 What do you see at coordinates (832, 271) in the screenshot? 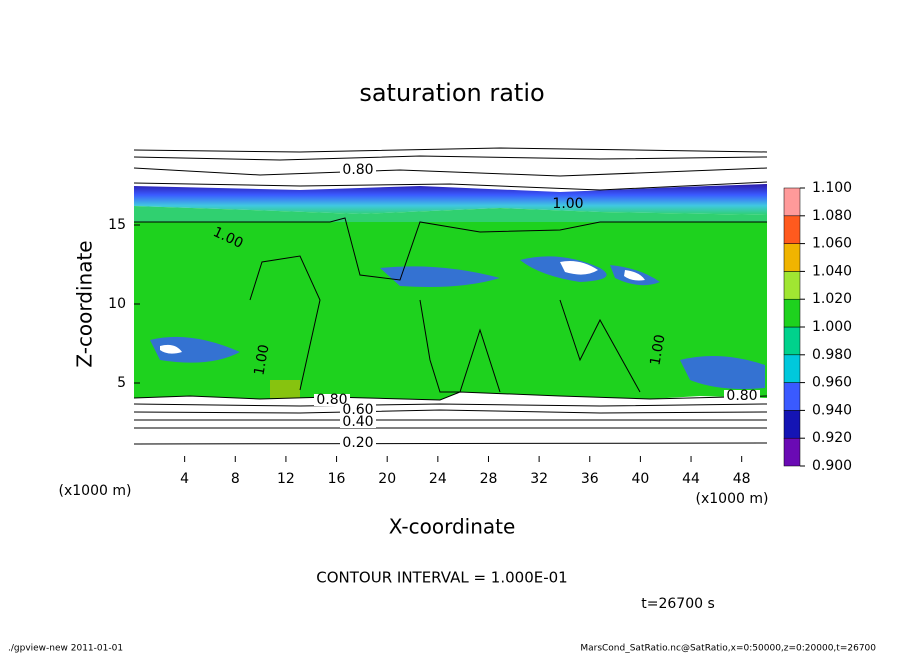
I see `colorbar-label: 1.040` at bounding box center [832, 271].